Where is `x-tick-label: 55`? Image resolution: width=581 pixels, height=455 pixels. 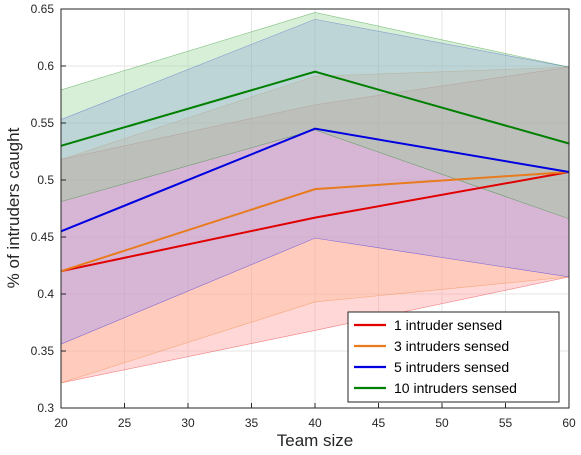
x-tick-label: 55 is located at coordinates (506, 423).